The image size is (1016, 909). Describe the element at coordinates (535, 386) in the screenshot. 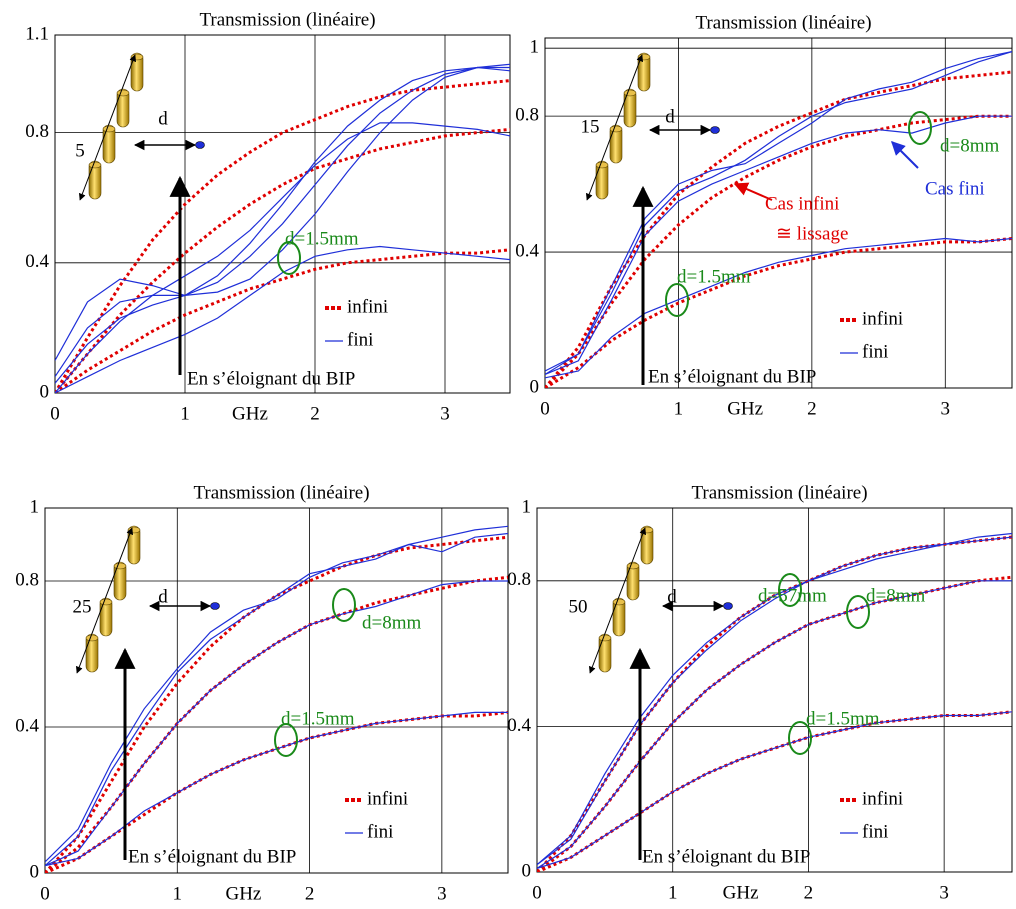

I see `y-tick-label: 0` at that location.